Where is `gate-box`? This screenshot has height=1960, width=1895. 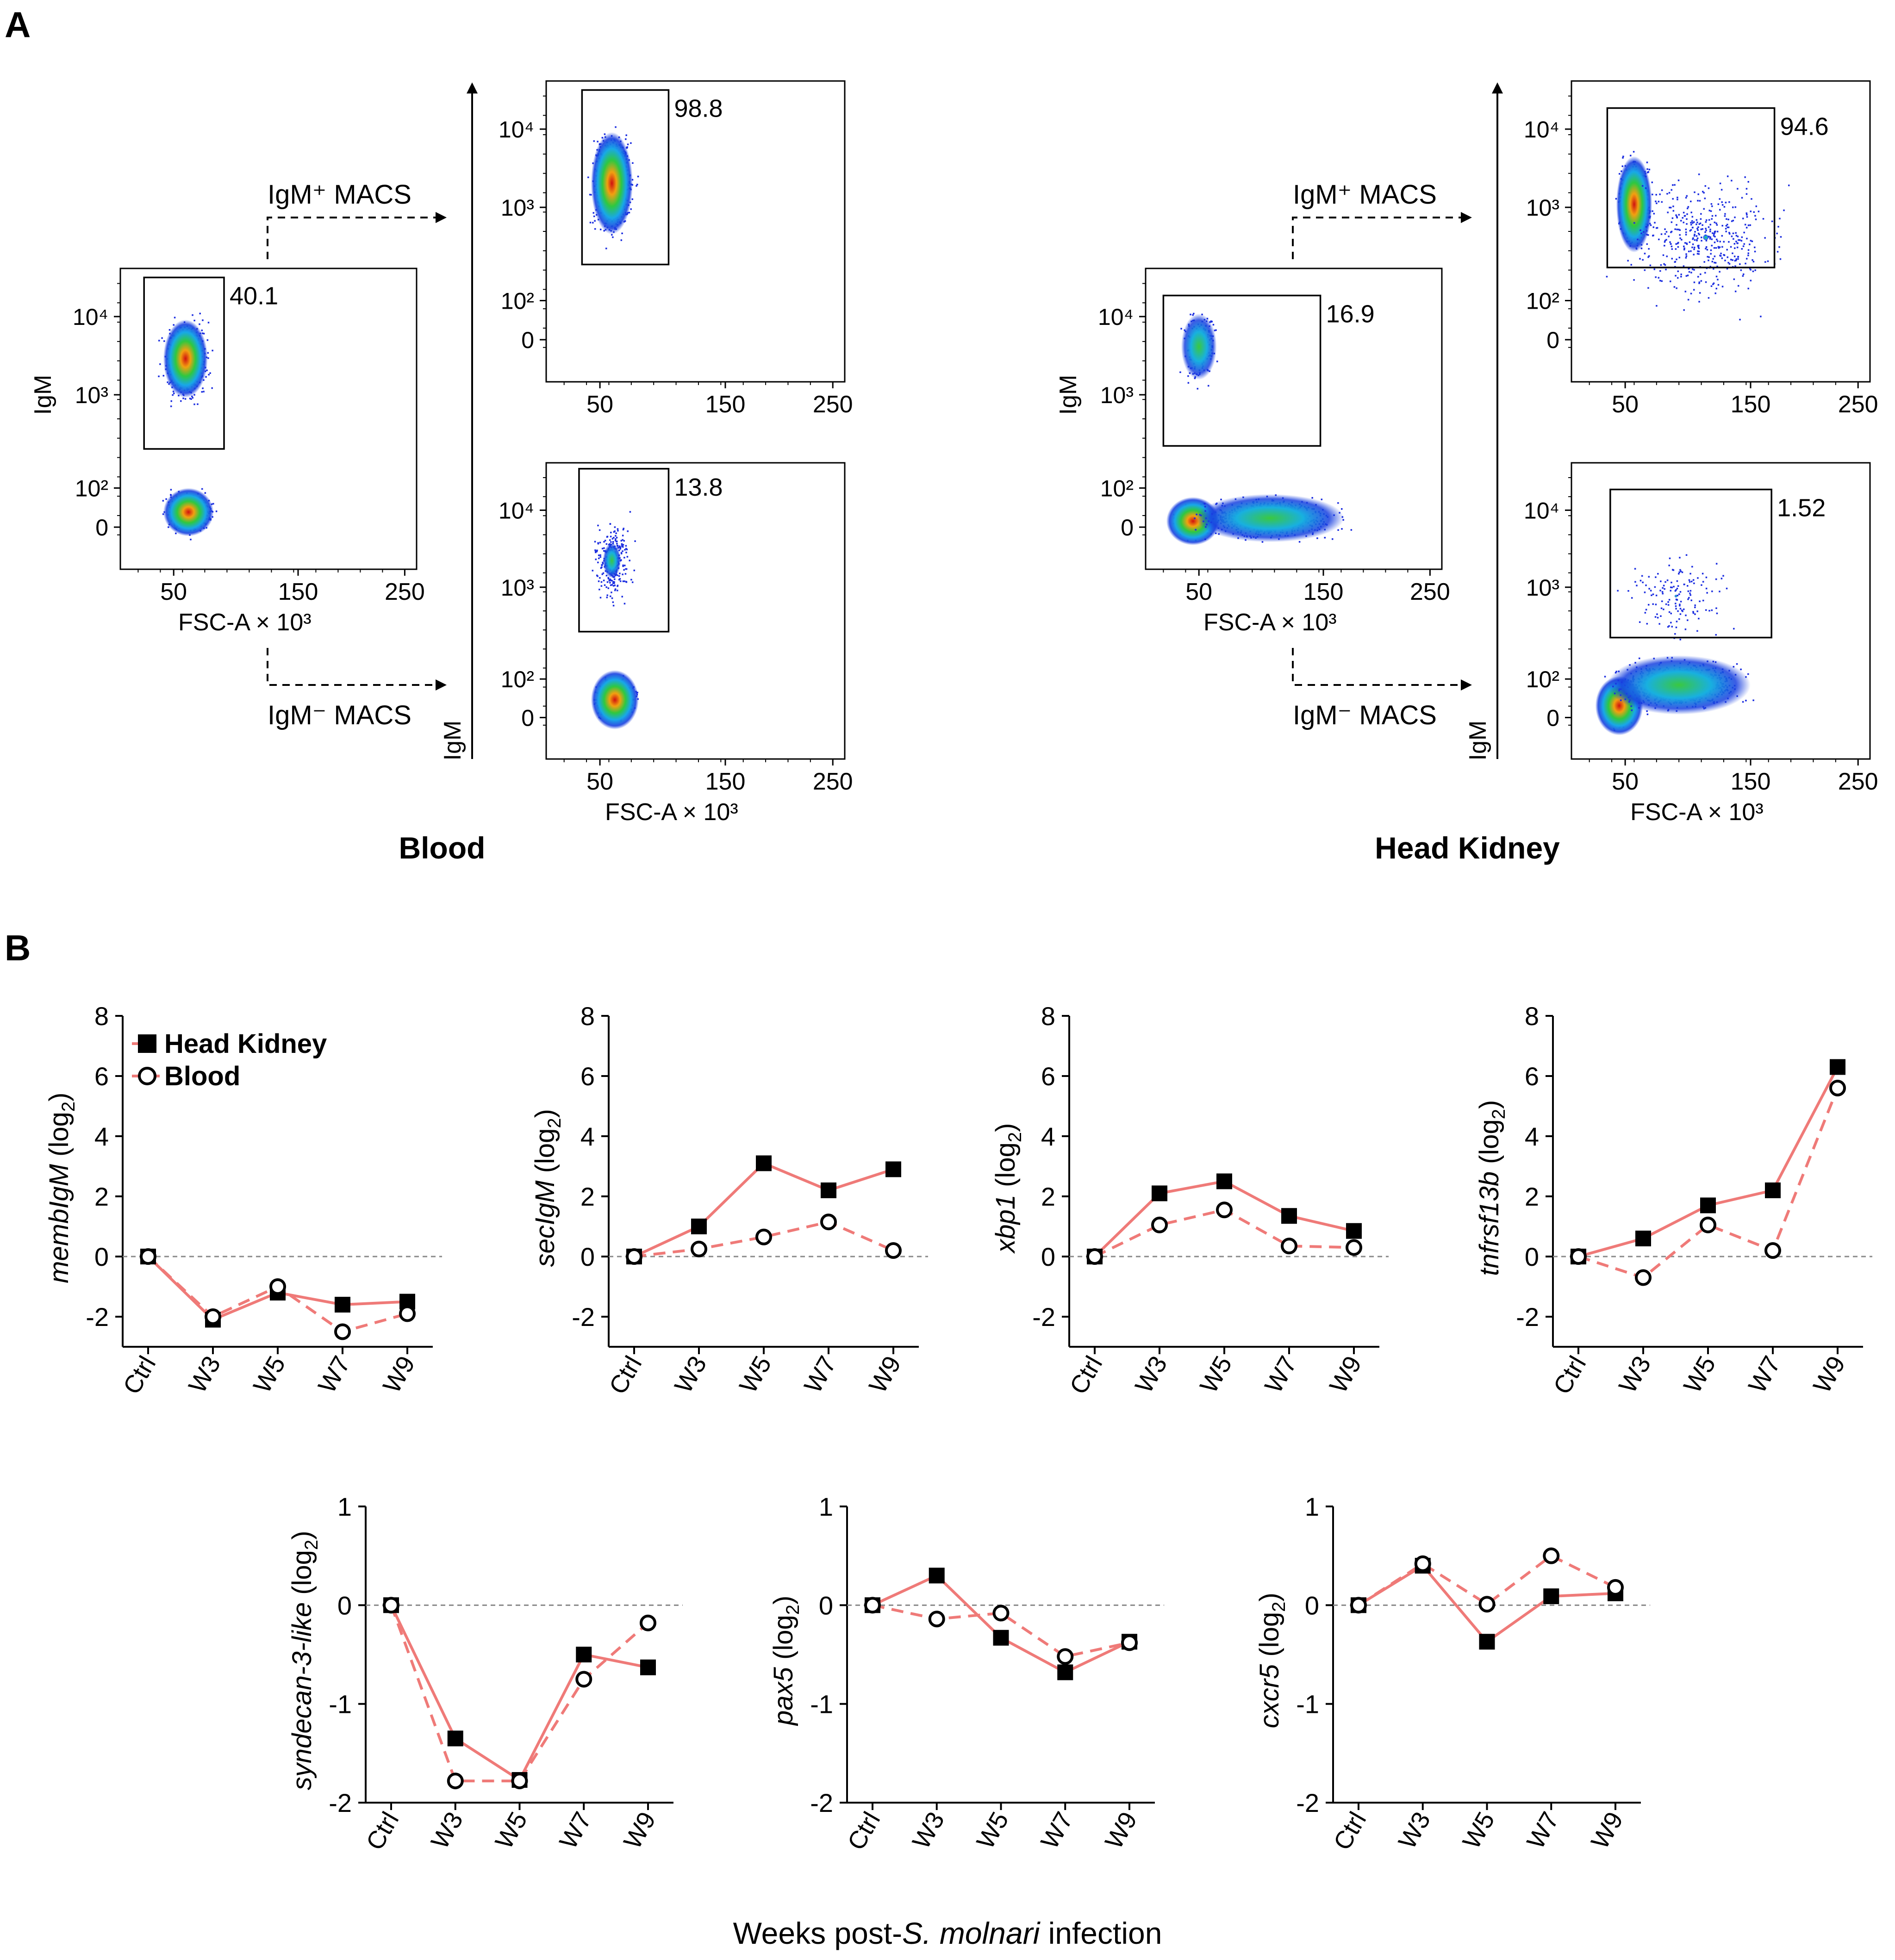
gate-box is located at coordinates (1242, 370).